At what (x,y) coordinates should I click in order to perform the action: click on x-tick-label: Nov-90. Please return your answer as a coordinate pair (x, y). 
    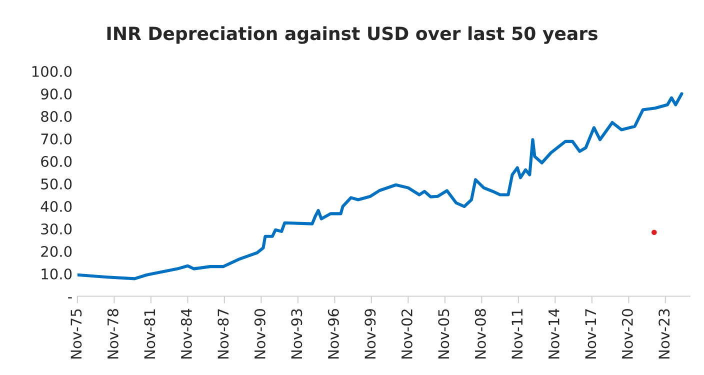
    Looking at the image, I should click on (260, 334).